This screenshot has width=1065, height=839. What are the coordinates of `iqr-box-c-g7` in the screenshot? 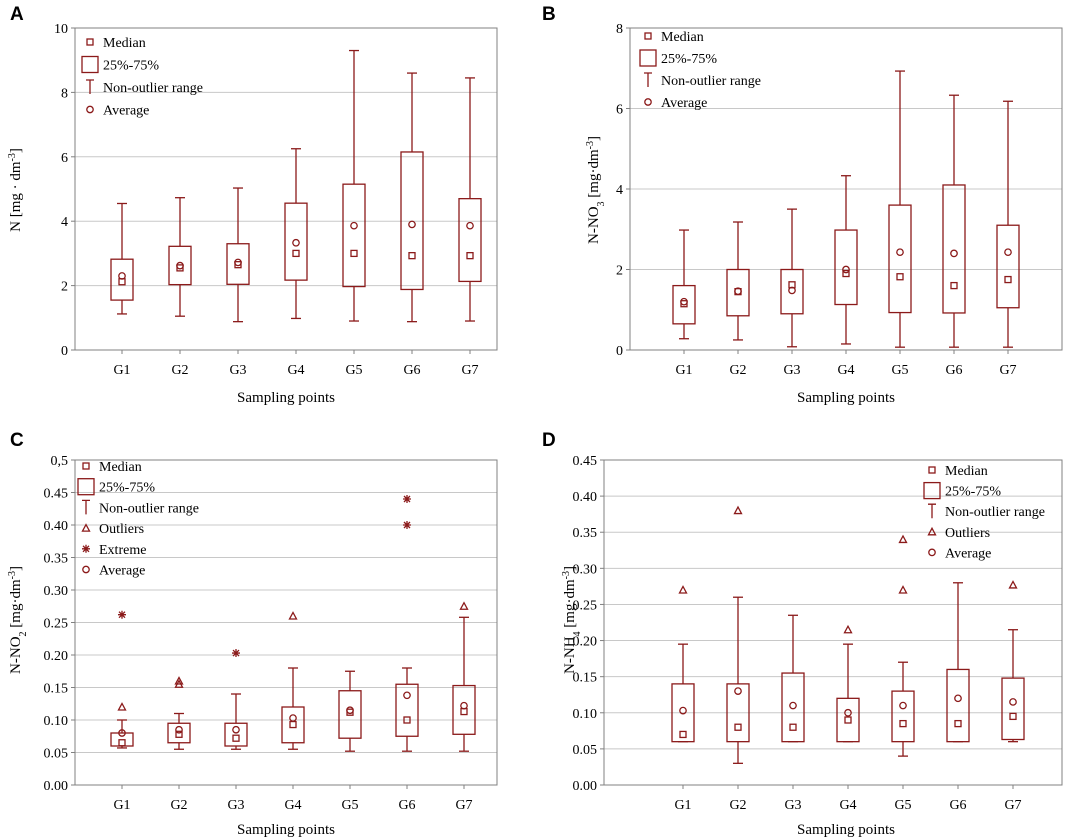 It's located at (464, 709).